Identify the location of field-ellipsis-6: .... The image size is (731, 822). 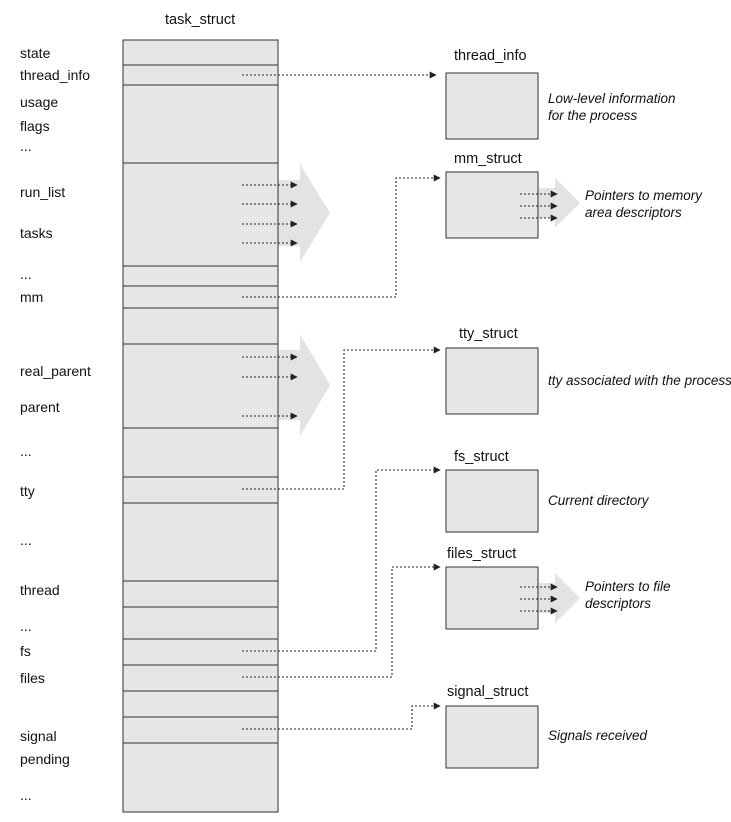
(26, 795).